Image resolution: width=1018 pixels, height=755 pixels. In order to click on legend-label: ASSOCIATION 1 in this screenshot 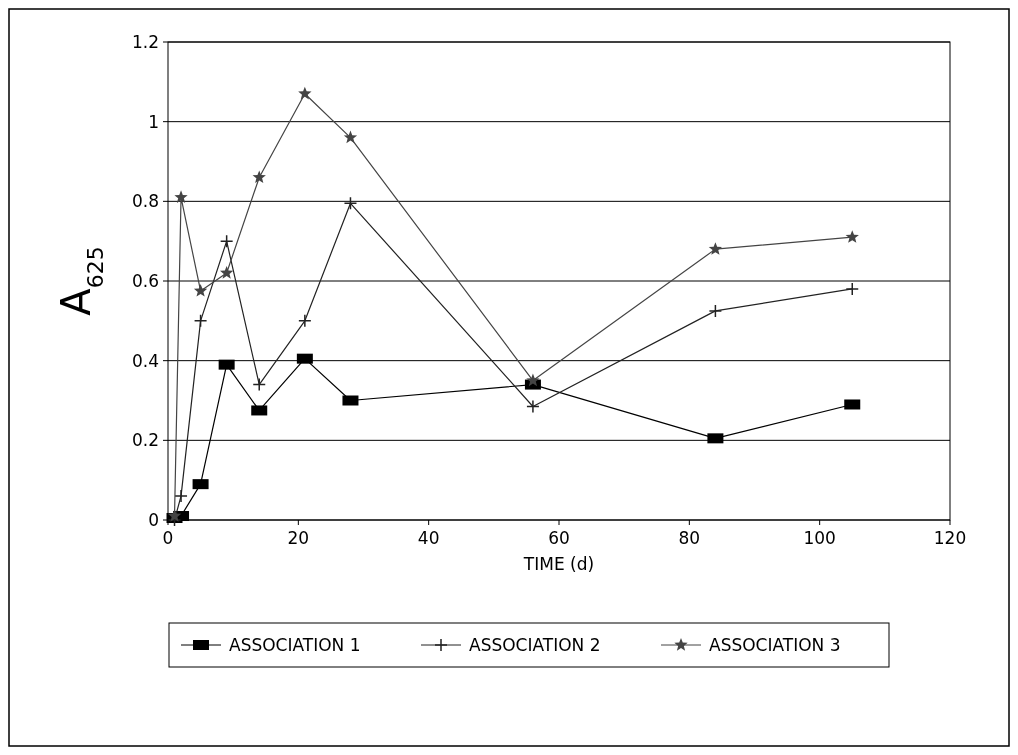, I will do `click(295, 645)`.